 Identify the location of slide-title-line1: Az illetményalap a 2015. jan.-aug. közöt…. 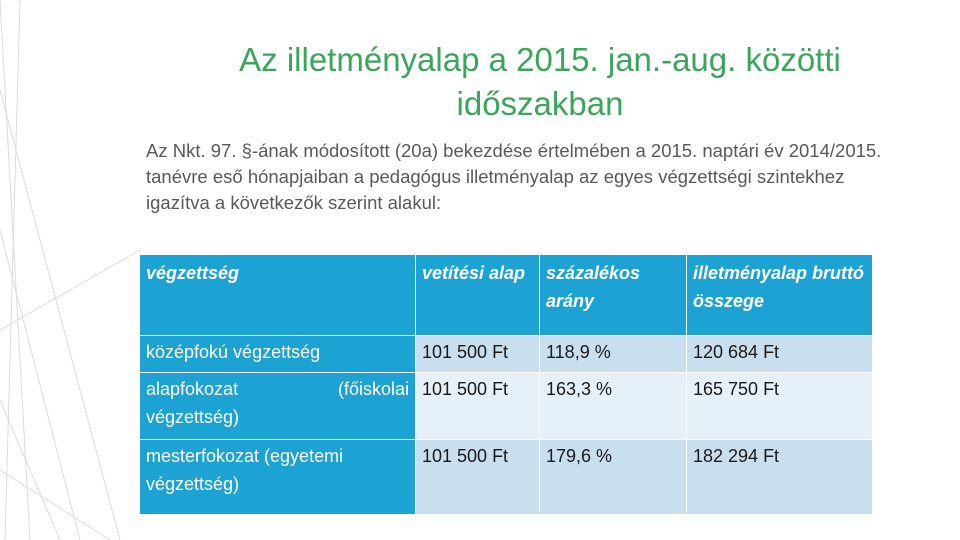
(540, 59).